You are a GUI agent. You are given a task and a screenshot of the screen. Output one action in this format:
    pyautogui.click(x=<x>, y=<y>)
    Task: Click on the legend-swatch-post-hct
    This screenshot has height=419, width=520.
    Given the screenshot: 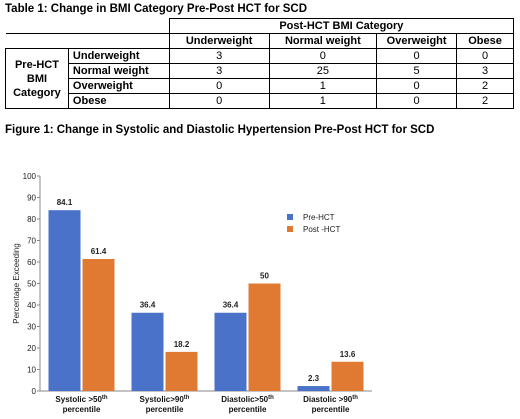 What is the action you would take?
    pyautogui.click(x=290, y=229)
    